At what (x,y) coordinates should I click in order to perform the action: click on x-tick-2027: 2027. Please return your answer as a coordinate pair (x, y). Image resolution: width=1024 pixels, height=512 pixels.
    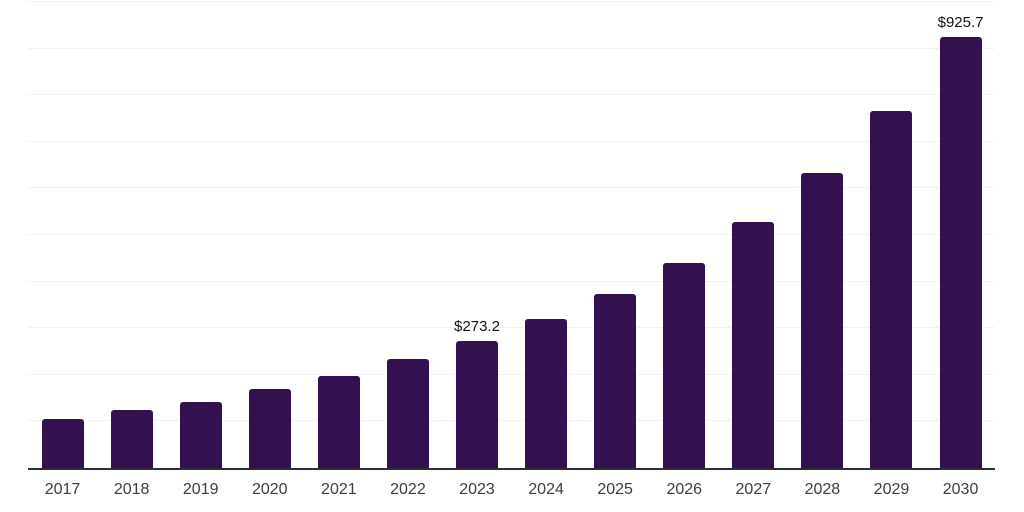
    Looking at the image, I should click on (753, 489).